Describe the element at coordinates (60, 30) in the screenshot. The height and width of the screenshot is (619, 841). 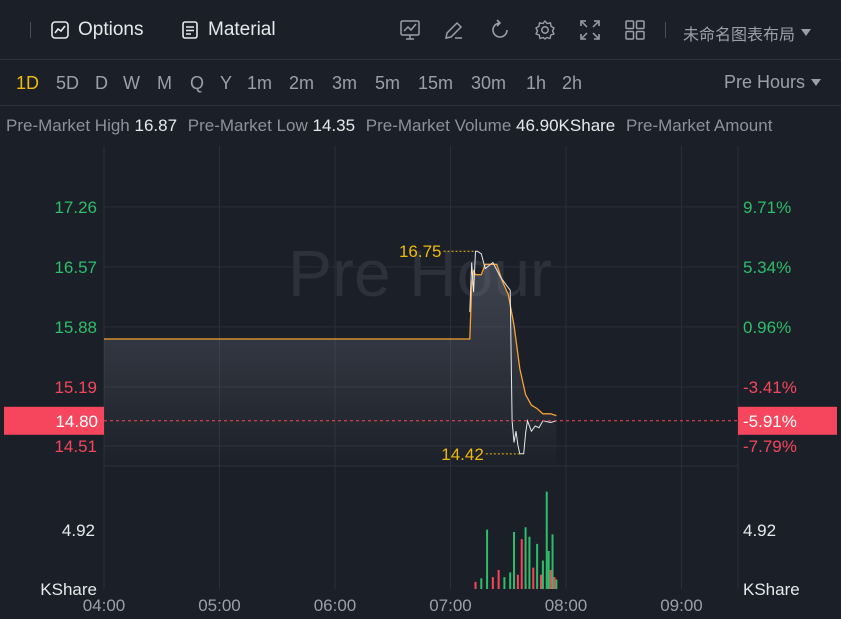
I see `chart-options-icon` at that location.